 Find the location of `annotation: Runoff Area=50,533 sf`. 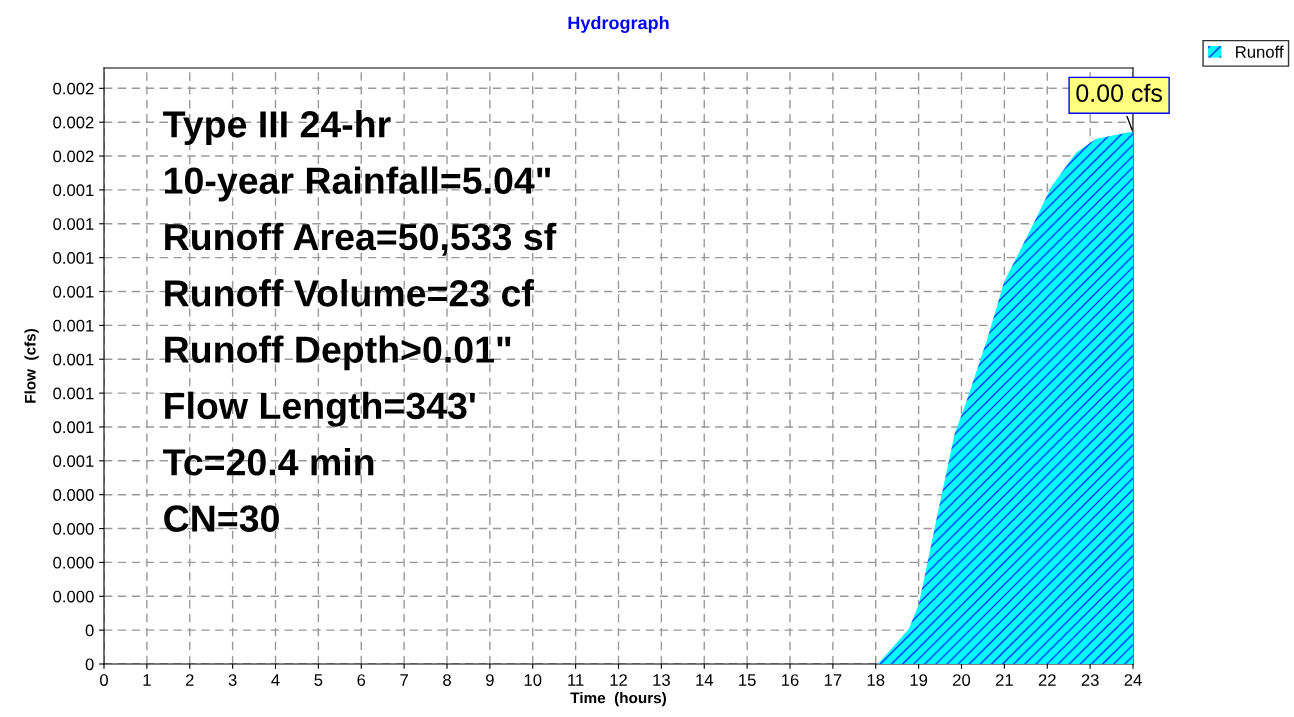

annotation: Runoff Area=50,533 sf is located at coordinates (361, 239).